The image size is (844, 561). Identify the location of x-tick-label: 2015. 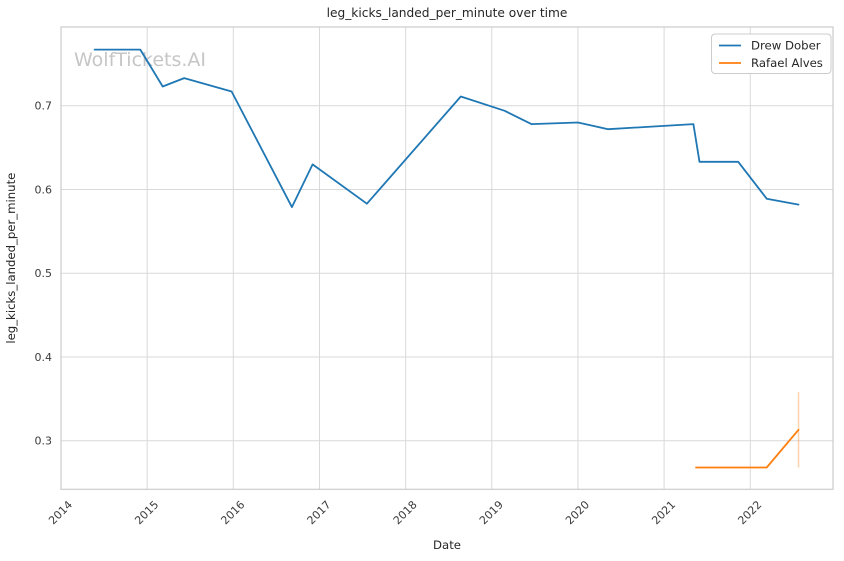
(146, 512).